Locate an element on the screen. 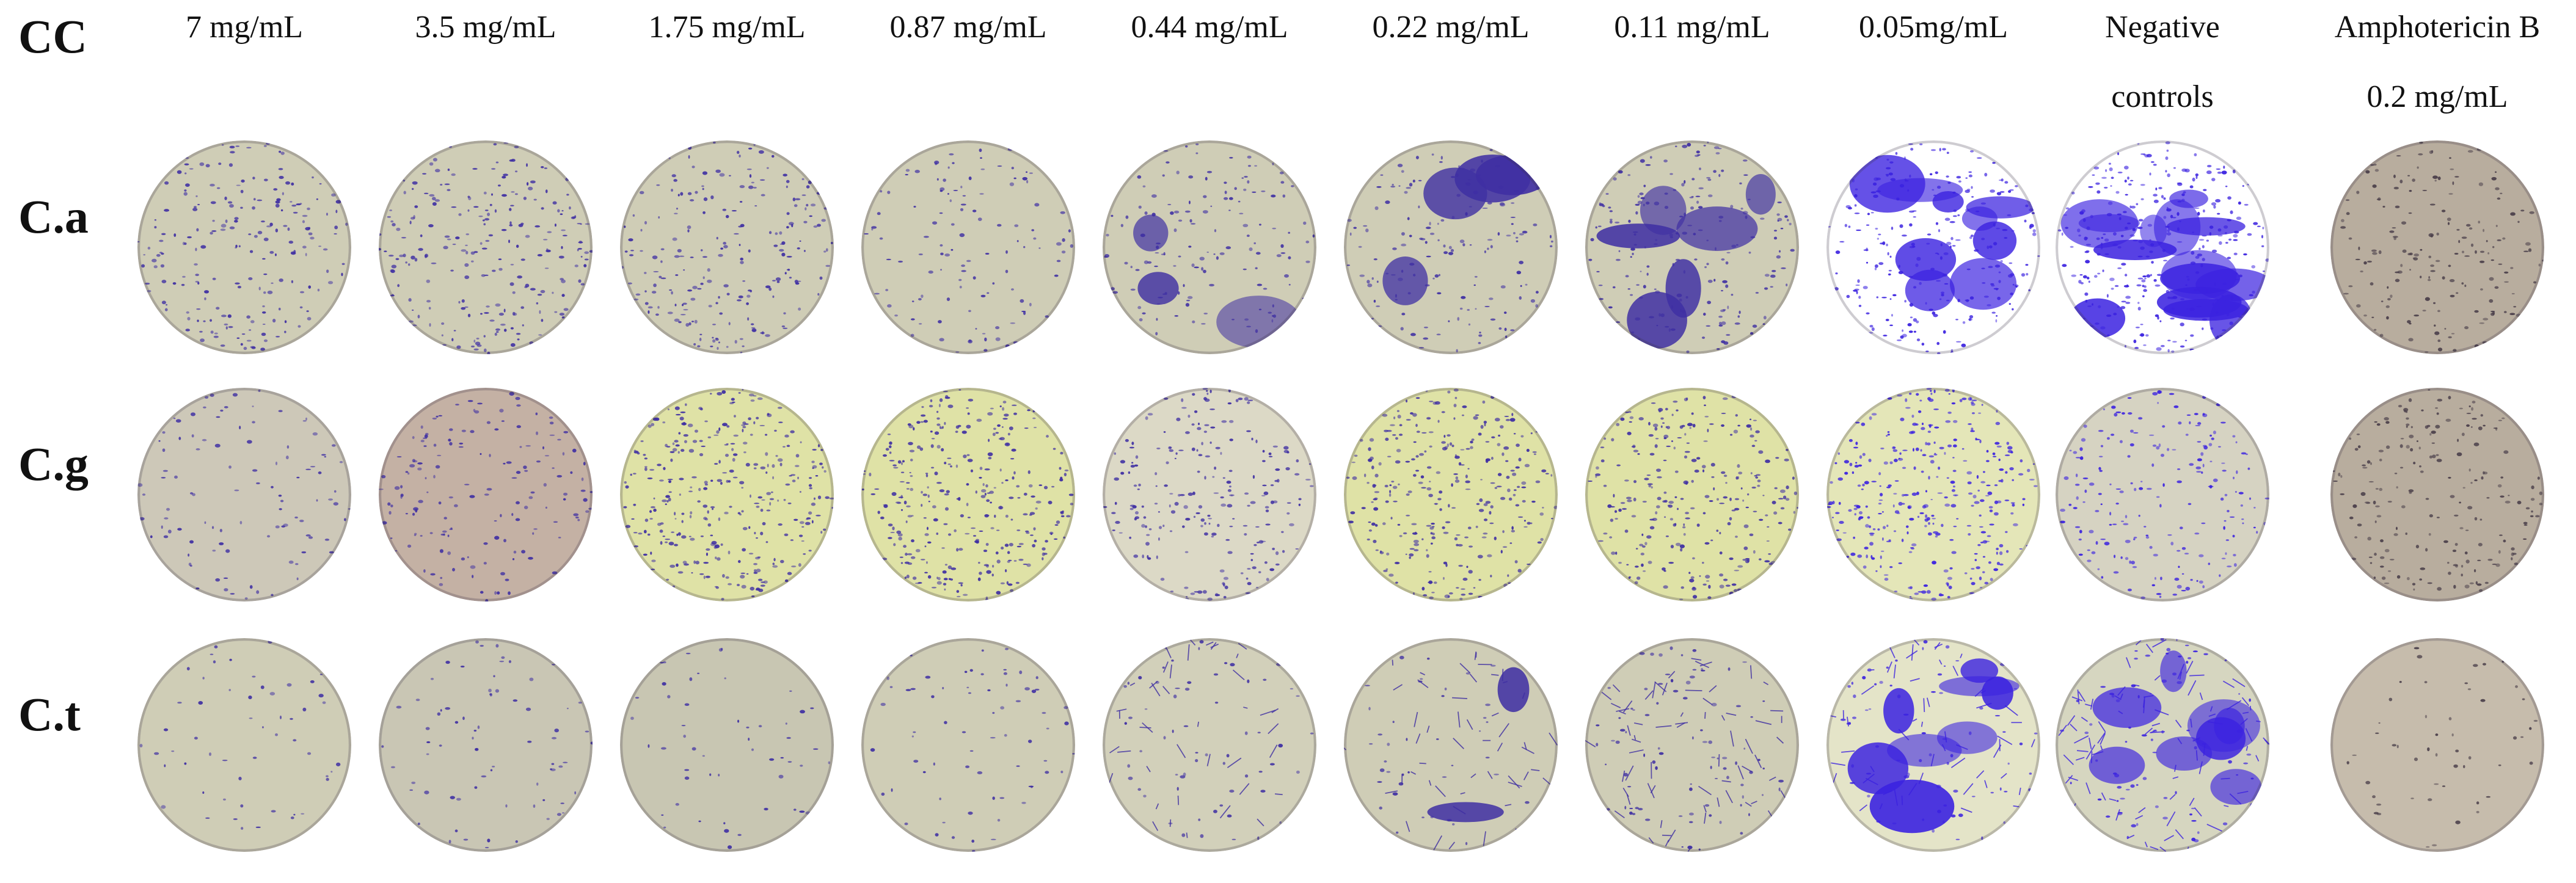 The height and width of the screenshot is (883, 2576). corner-label: CC is located at coordinates (52, 37).